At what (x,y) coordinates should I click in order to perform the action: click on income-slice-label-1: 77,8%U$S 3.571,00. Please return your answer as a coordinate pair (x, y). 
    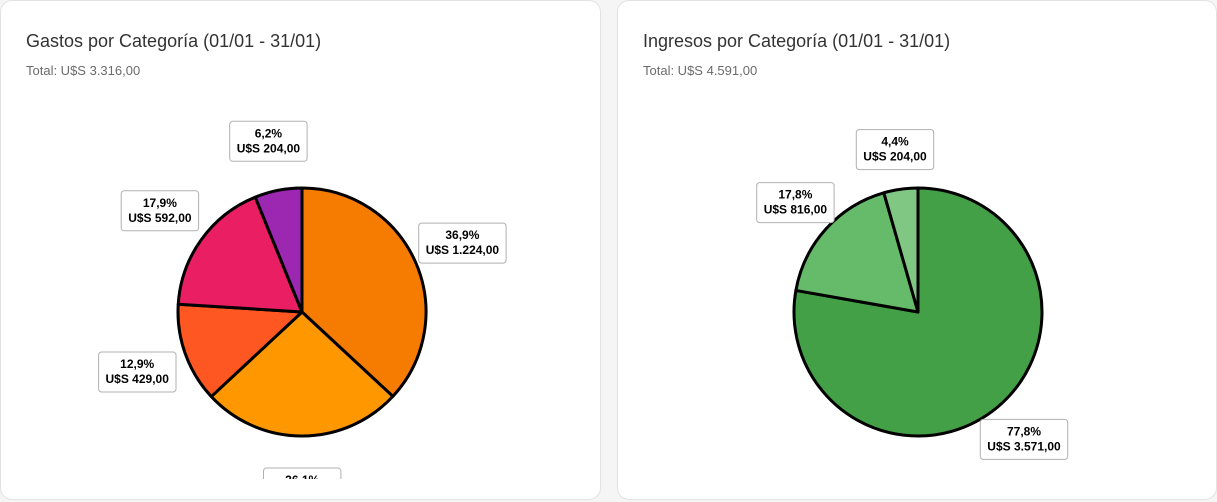
    Looking at the image, I should click on (1024, 439).